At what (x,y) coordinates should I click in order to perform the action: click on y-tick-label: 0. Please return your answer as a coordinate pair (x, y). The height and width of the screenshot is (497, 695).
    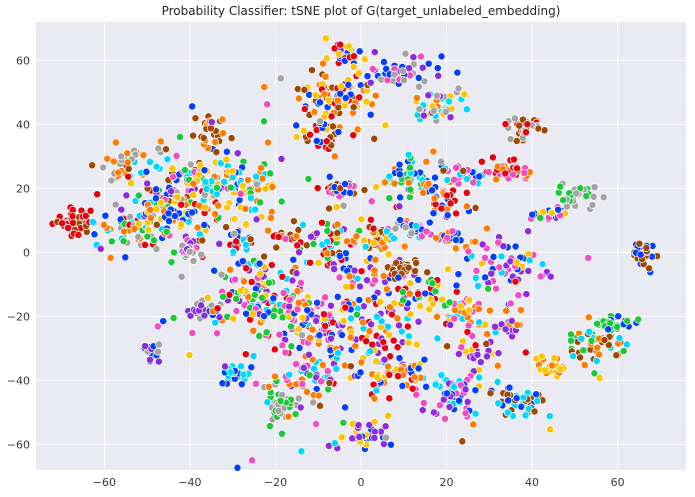
    Looking at the image, I should click on (26, 252).